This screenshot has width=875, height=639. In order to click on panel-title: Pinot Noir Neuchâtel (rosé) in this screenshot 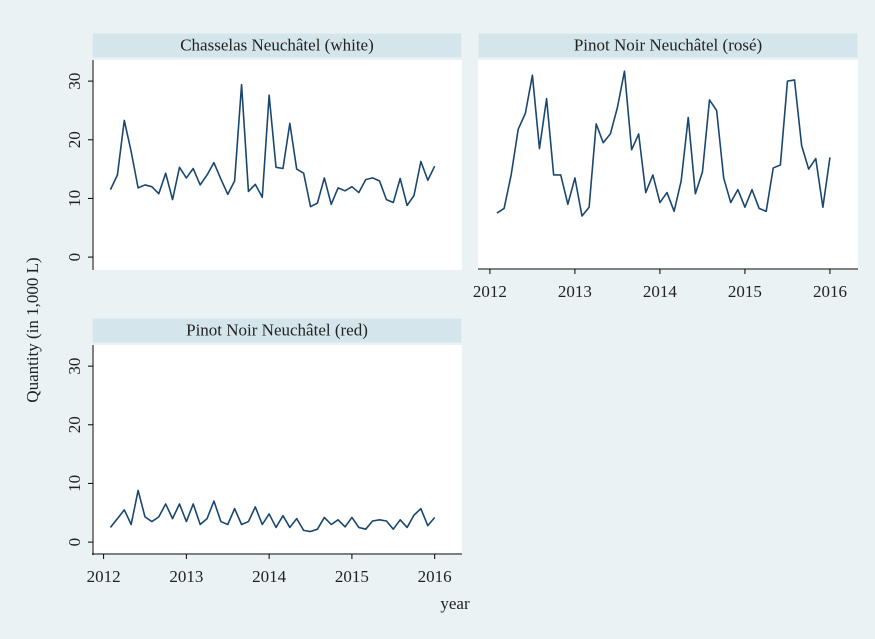, I will do `click(668, 44)`.